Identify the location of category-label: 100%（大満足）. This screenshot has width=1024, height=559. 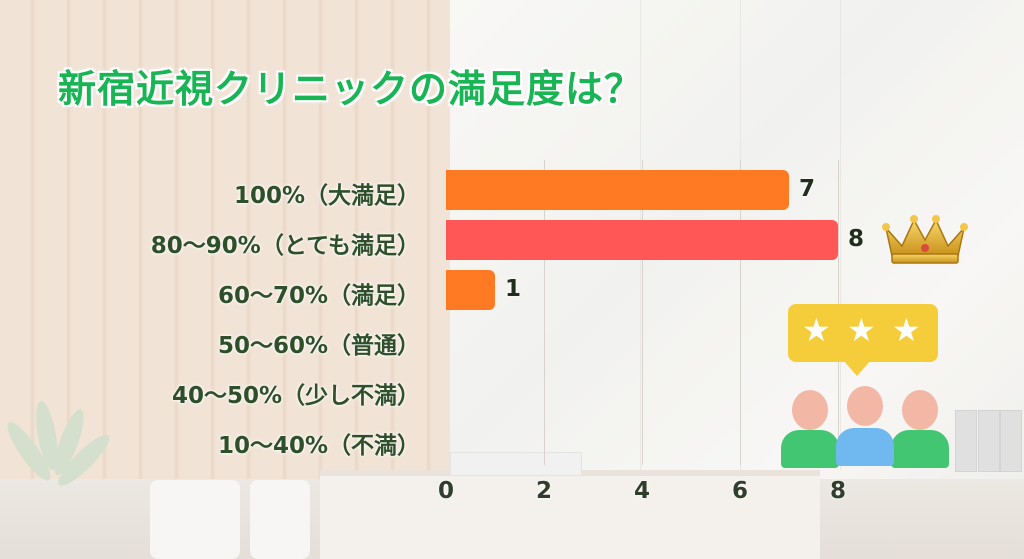
(326, 196).